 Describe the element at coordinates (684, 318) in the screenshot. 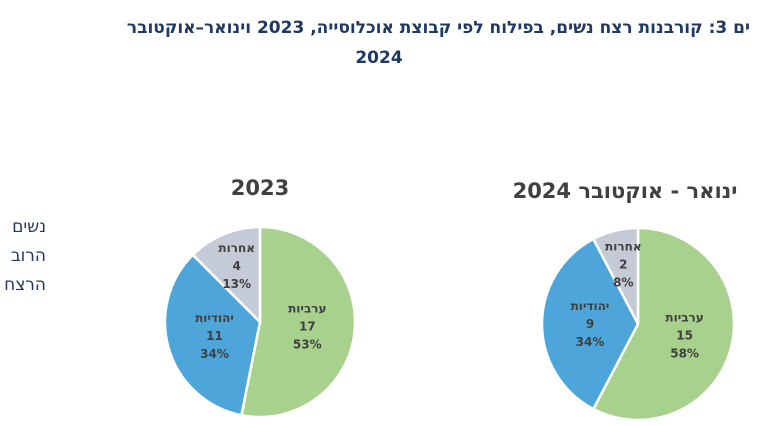

I see `chart-2024-arab-label: ערביות` at that location.